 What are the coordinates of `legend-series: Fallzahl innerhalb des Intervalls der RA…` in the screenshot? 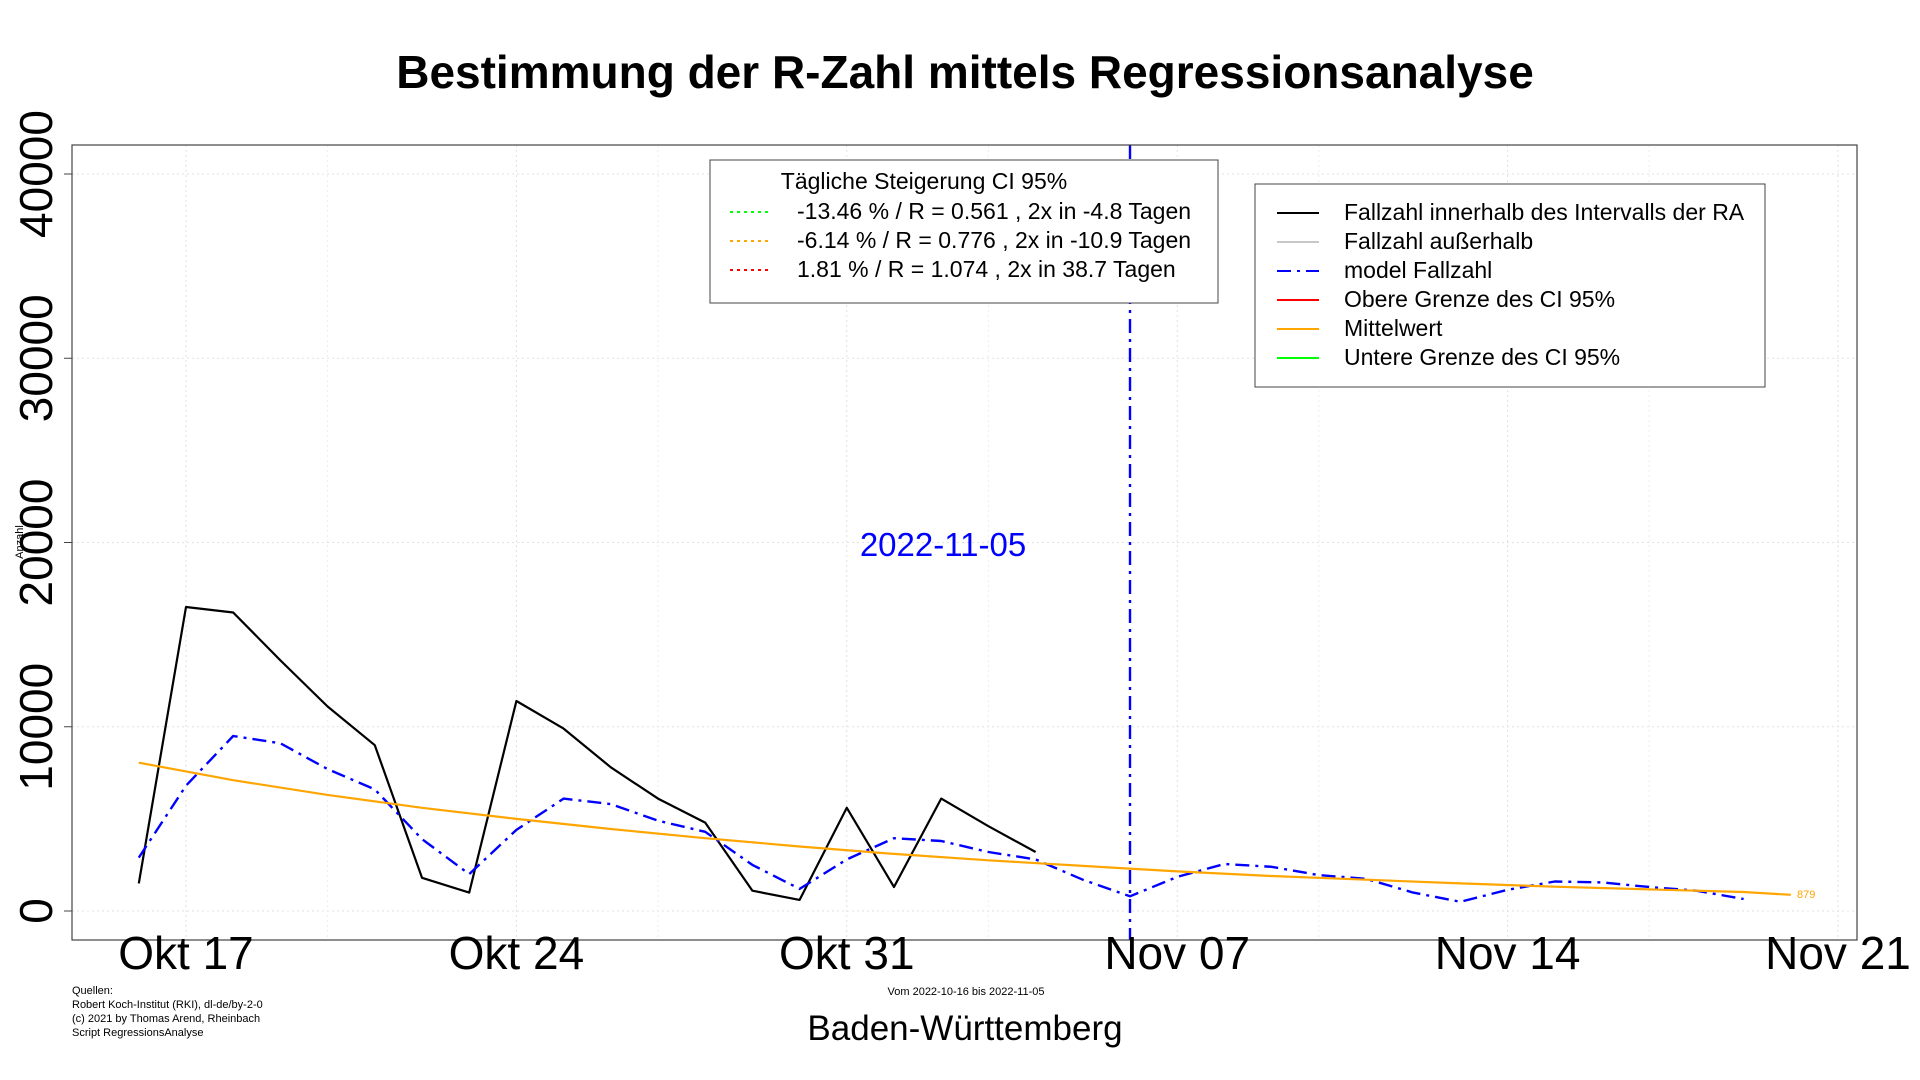 It's located at (1510, 285).